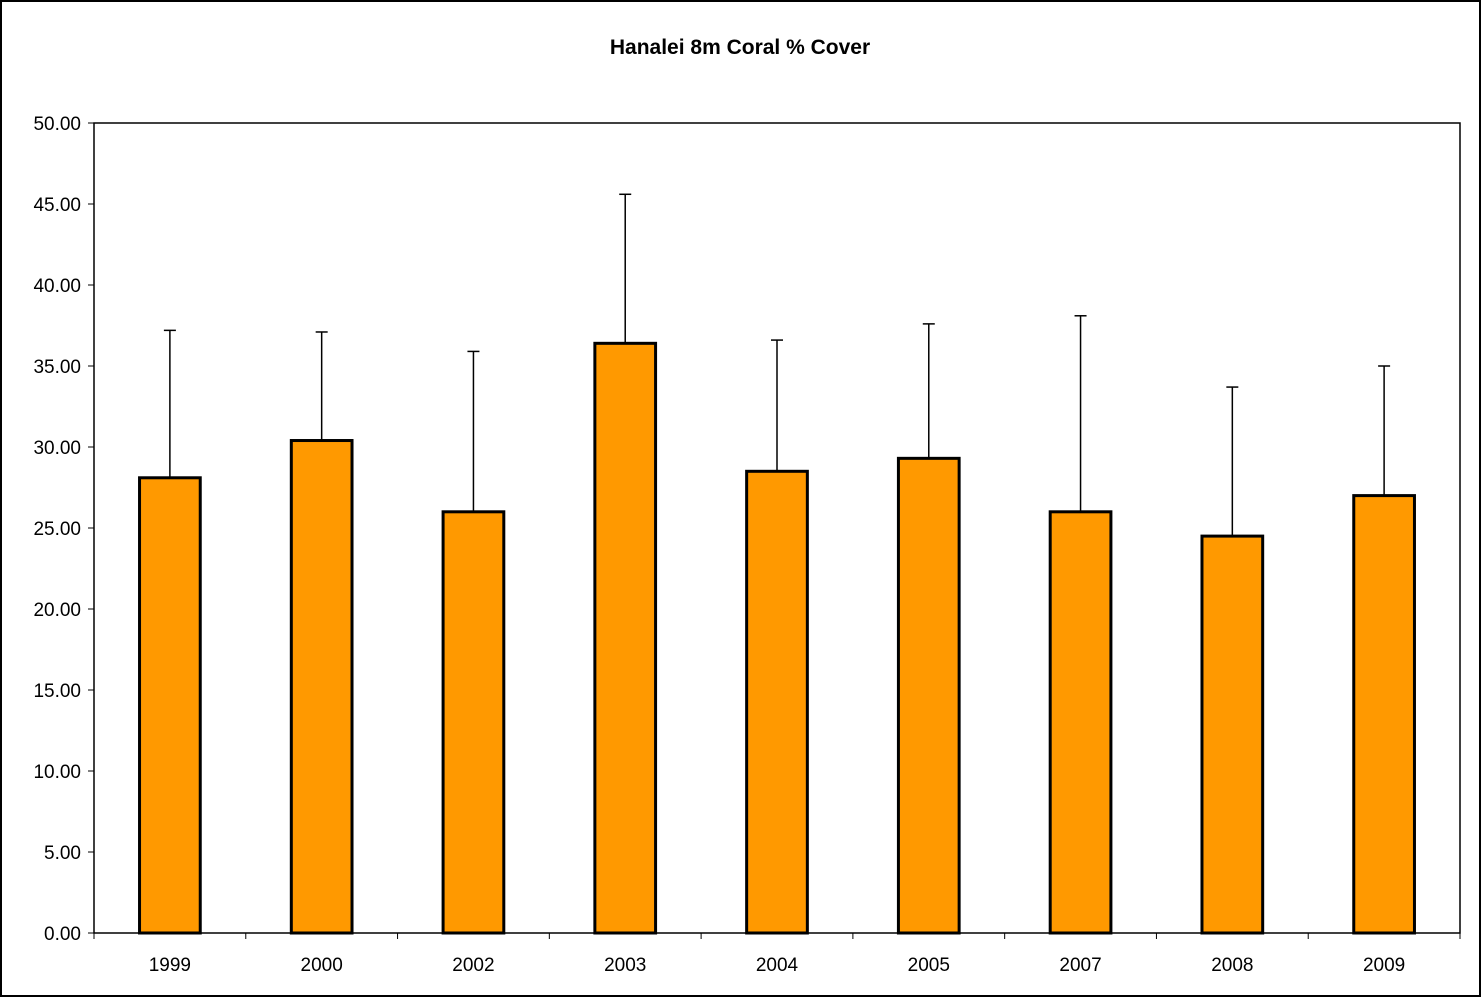  Describe the element at coordinates (777, 702) in the screenshot. I see `bar-2004` at that location.